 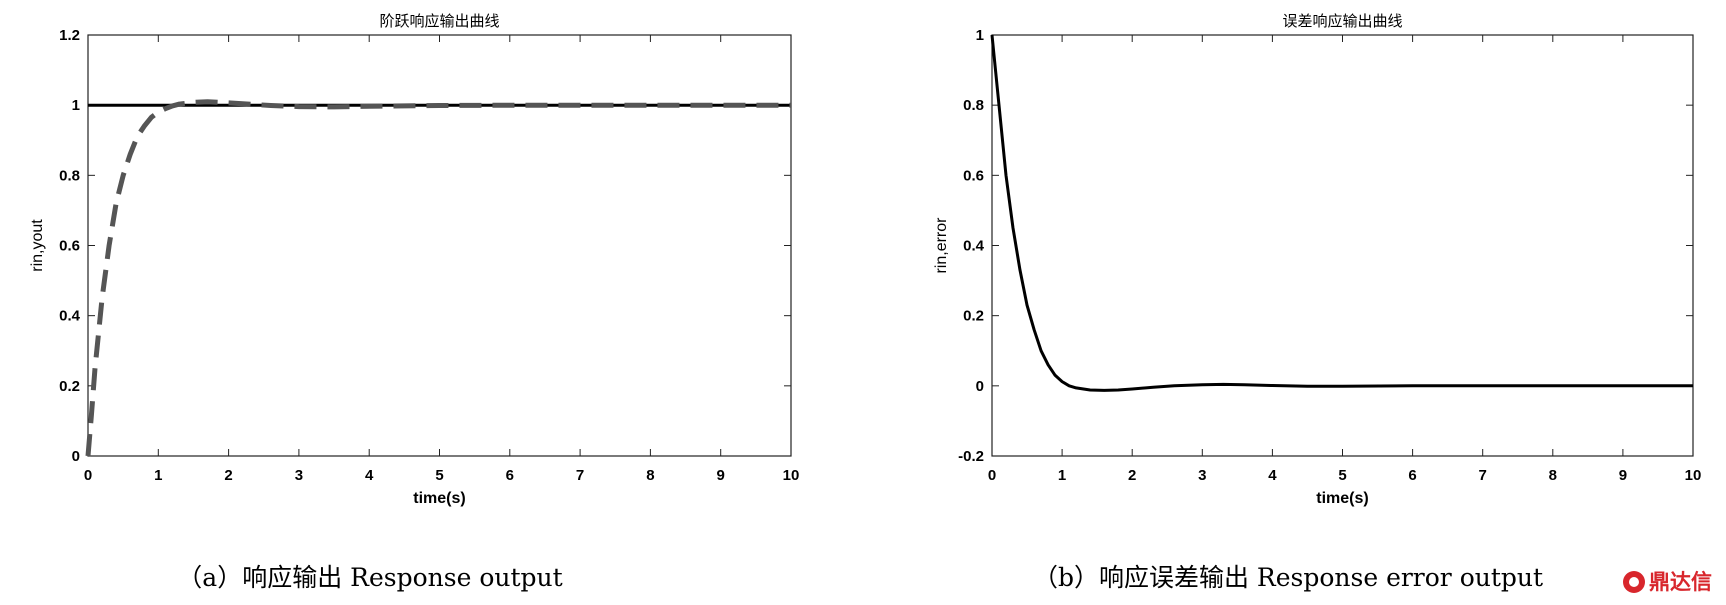 I want to click on y-axis-label: rin,yout, so click(x=37, y=245).